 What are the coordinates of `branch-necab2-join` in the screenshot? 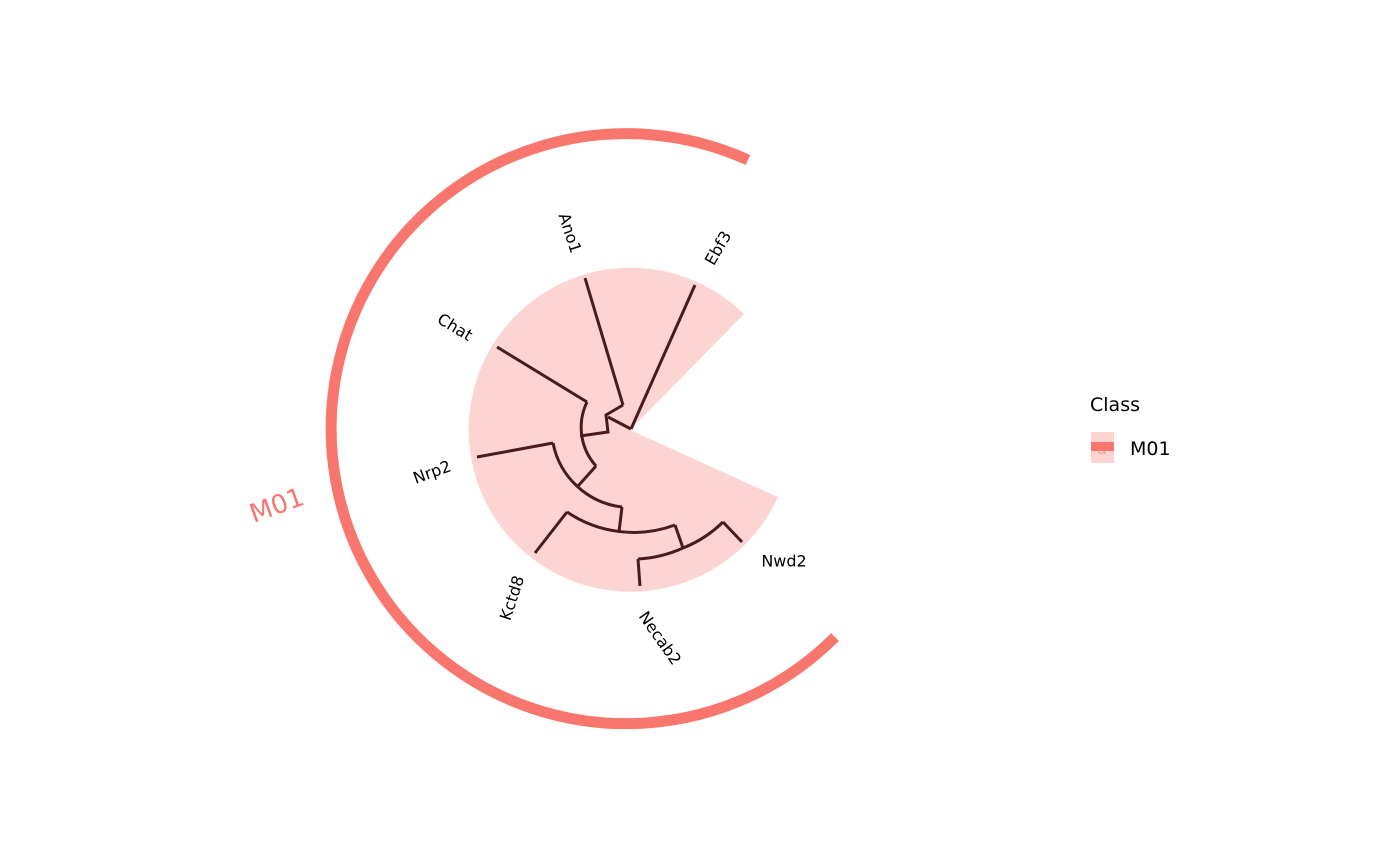 It's located at (660, 553).